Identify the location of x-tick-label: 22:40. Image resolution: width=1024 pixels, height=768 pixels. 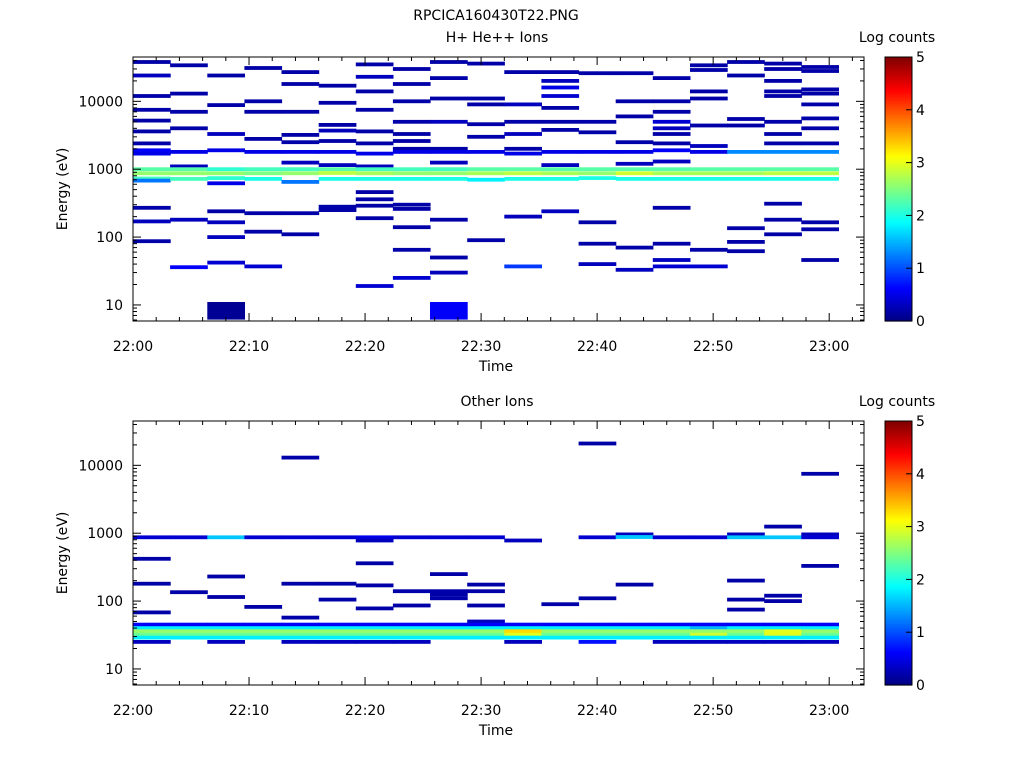
(597, 711).